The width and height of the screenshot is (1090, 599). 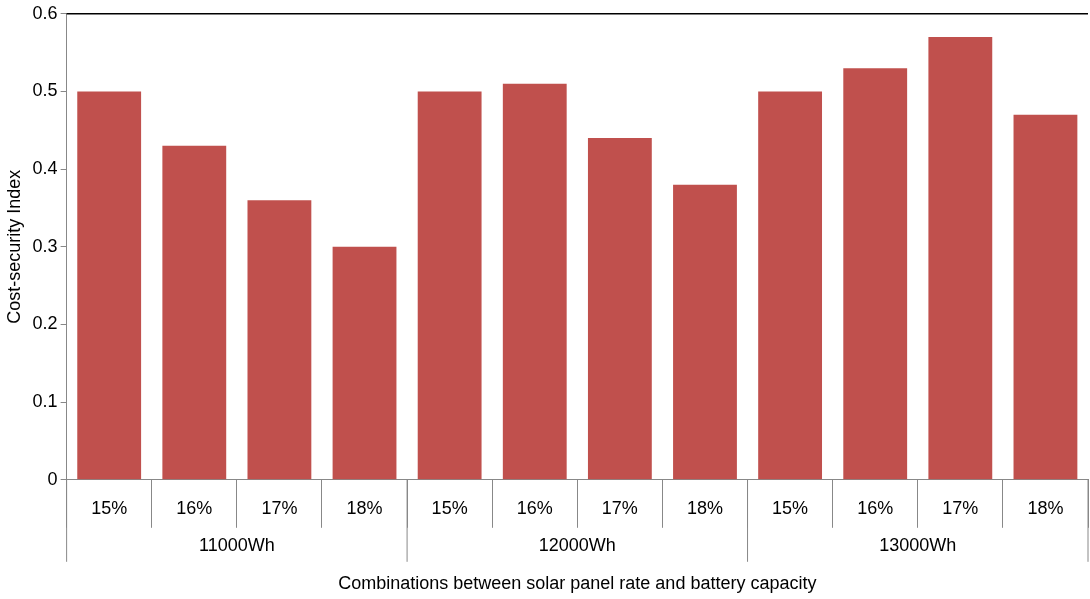 What do you see at coordinates (45, 323) in the screenshot?
I see `y-tick-label: 0.2` at bounding box center [45, 323].